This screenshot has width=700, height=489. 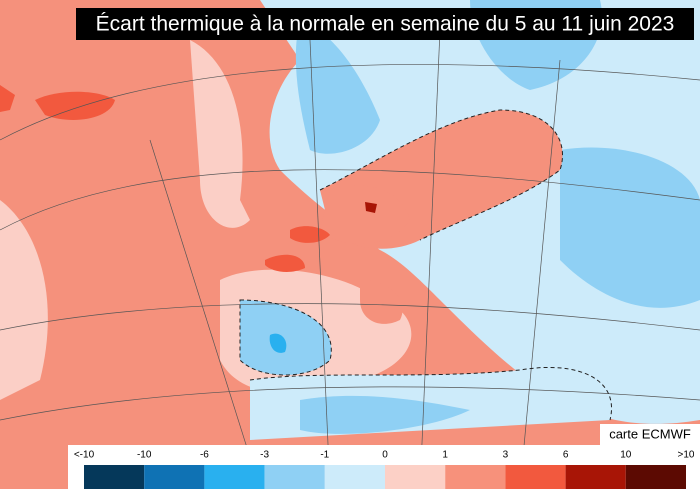 I want to click on legend-label: -10, so click(x=144, y=455).